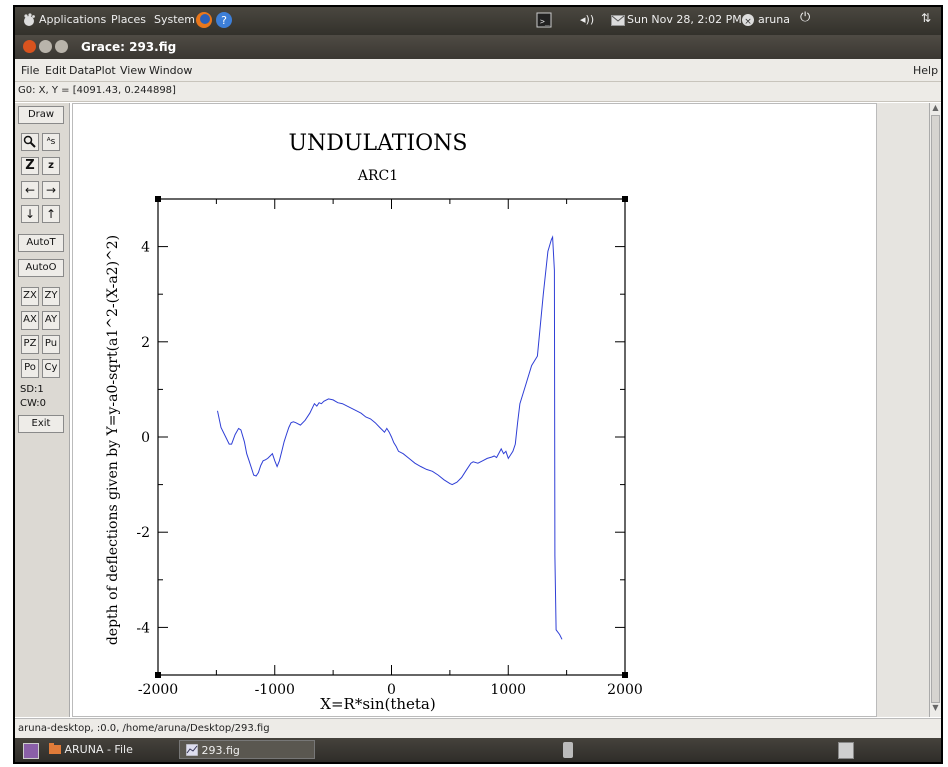 The height and width of the screenshot is (767, 948). Describe the element at coordinates (171, 70) in the screenshot. I see `menu-window: Window` at that location.